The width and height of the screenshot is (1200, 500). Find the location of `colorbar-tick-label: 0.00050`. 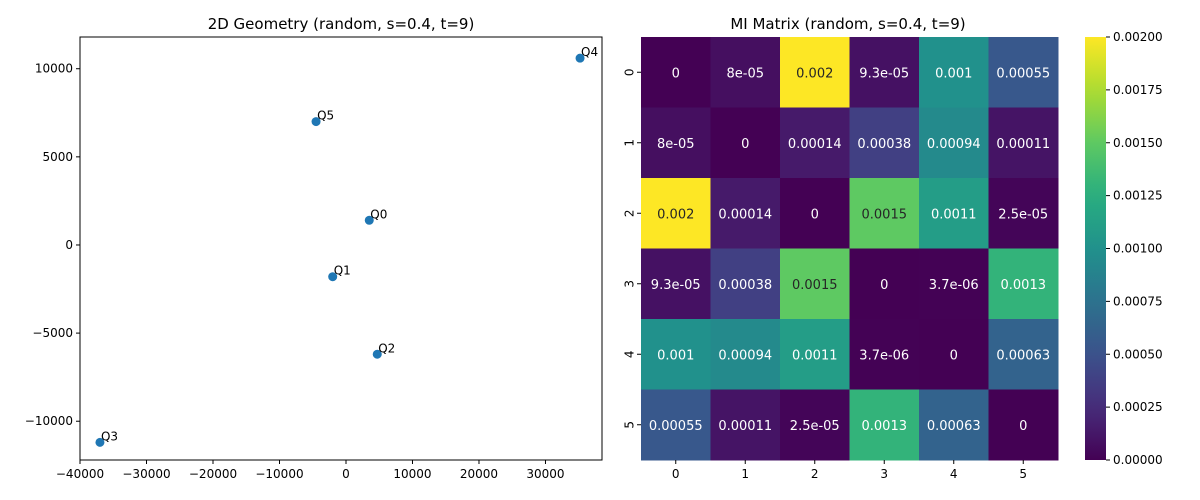

colorbar-tick-label: 0.00050 is located at coordinates (1138, 354).